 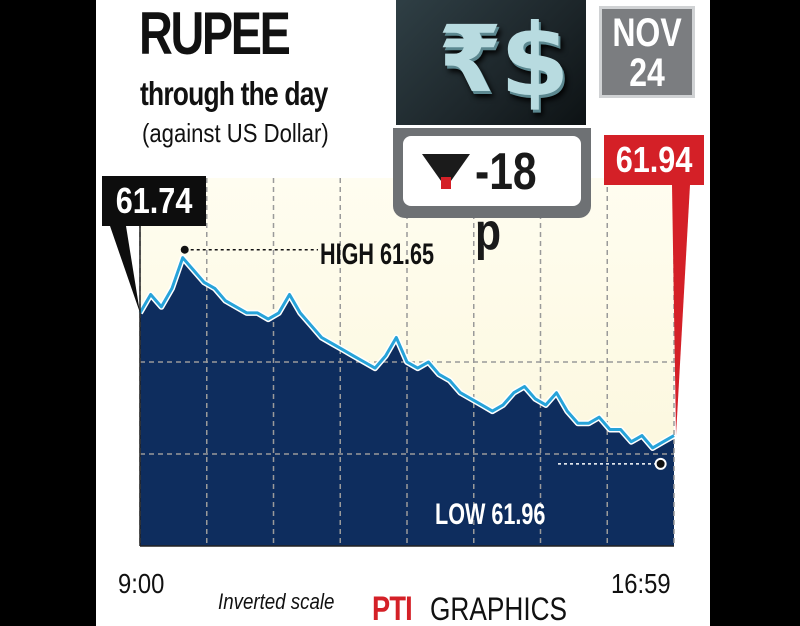 I want to click on chart-title: RUPEE, so click(x=215, y=33).